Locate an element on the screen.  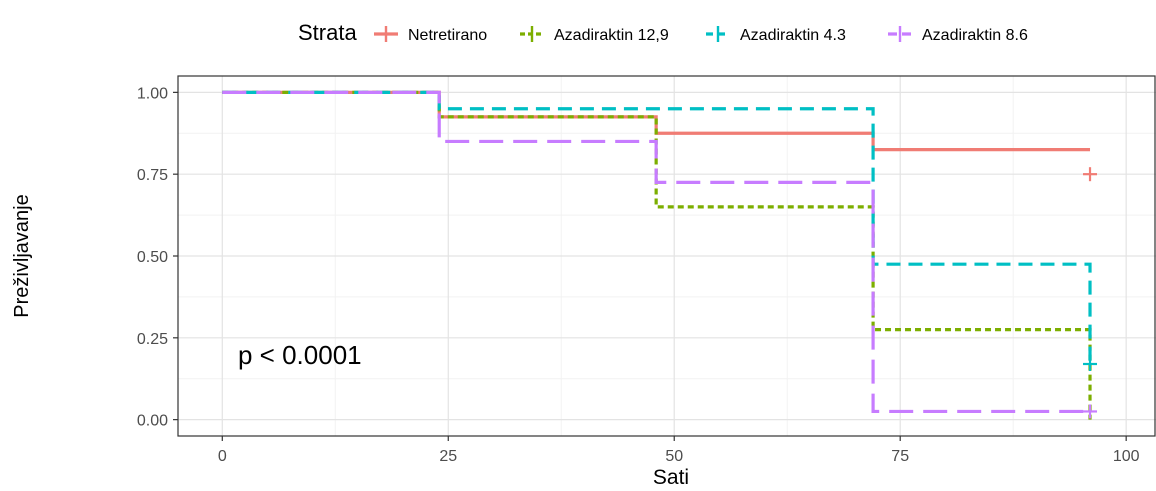
legend-label: Azadiraktin 4.3 is located at coordinates (793, 35).